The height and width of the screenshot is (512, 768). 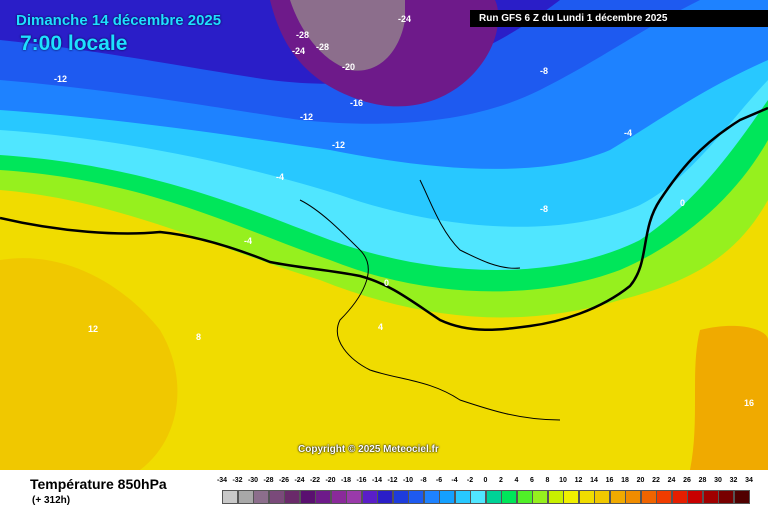 I want to click on coastline, so click(x=430, y=310).